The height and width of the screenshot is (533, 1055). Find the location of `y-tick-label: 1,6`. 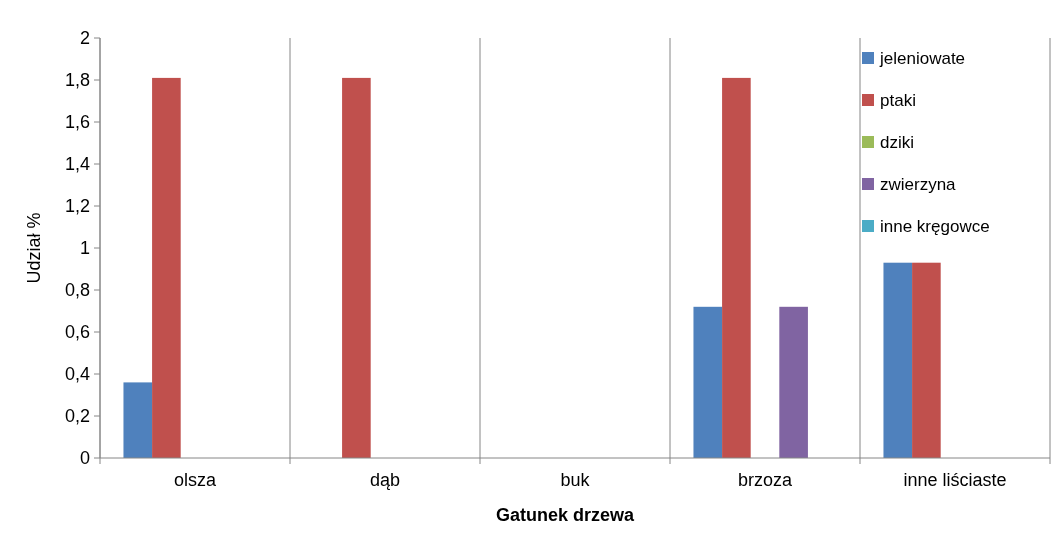

y-tick-label: 1,6 is located at coordinates (77, 122).